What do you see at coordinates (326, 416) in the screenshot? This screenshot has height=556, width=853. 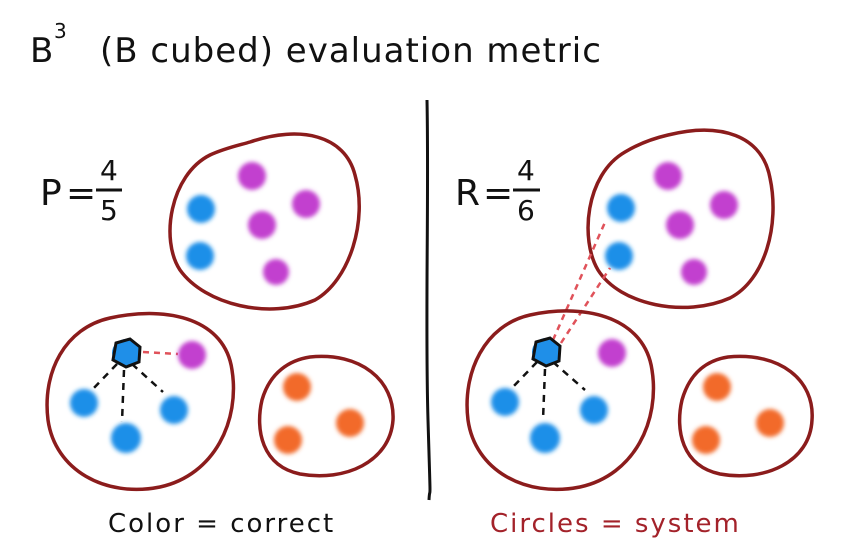 I see `cluster-orange-left` at bounding box center [326, 416].